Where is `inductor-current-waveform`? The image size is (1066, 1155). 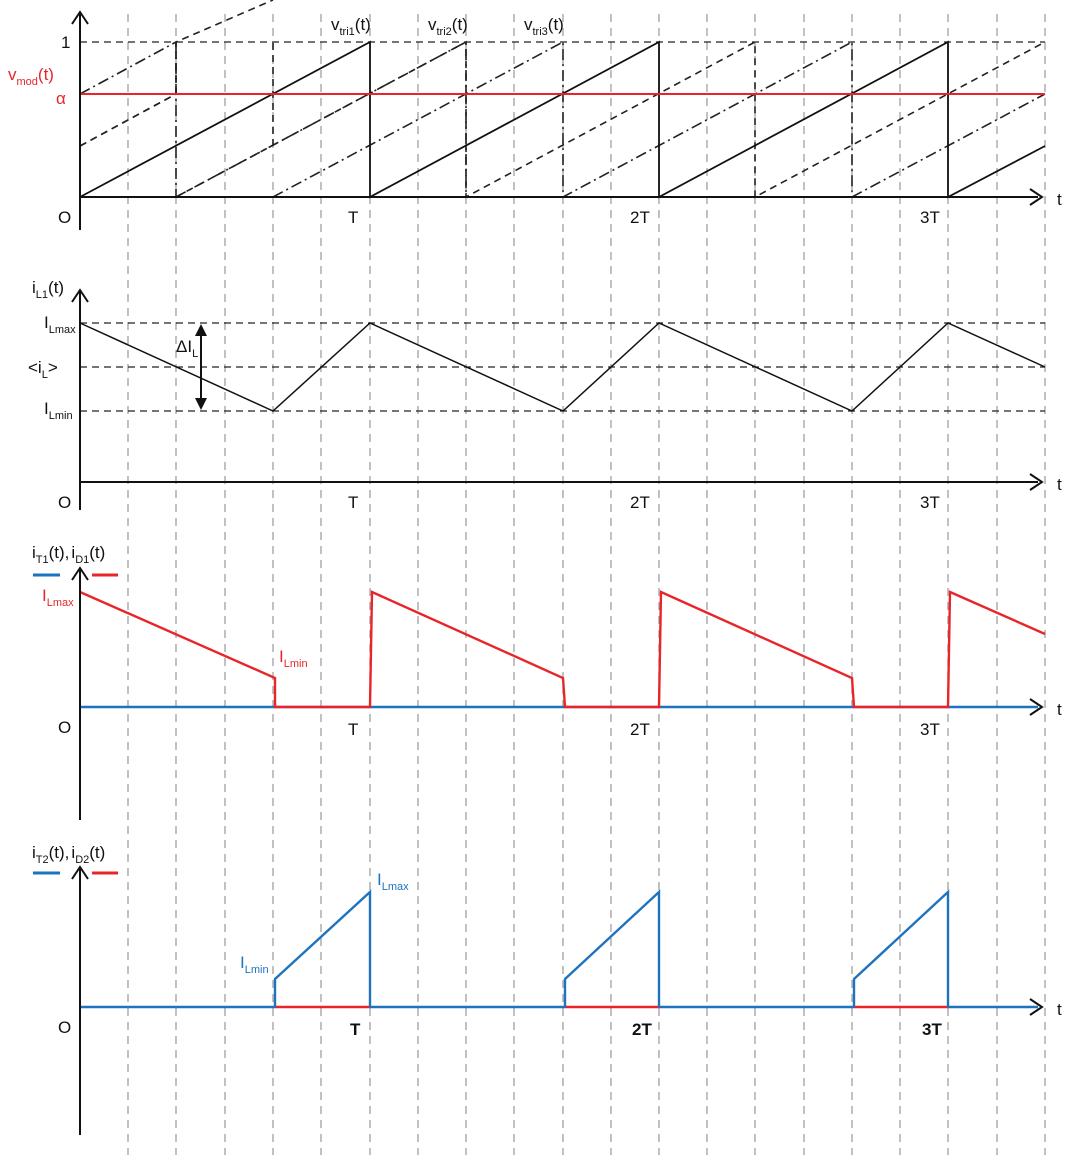
inductor-current-waveform is located at coordinates (562, 367).